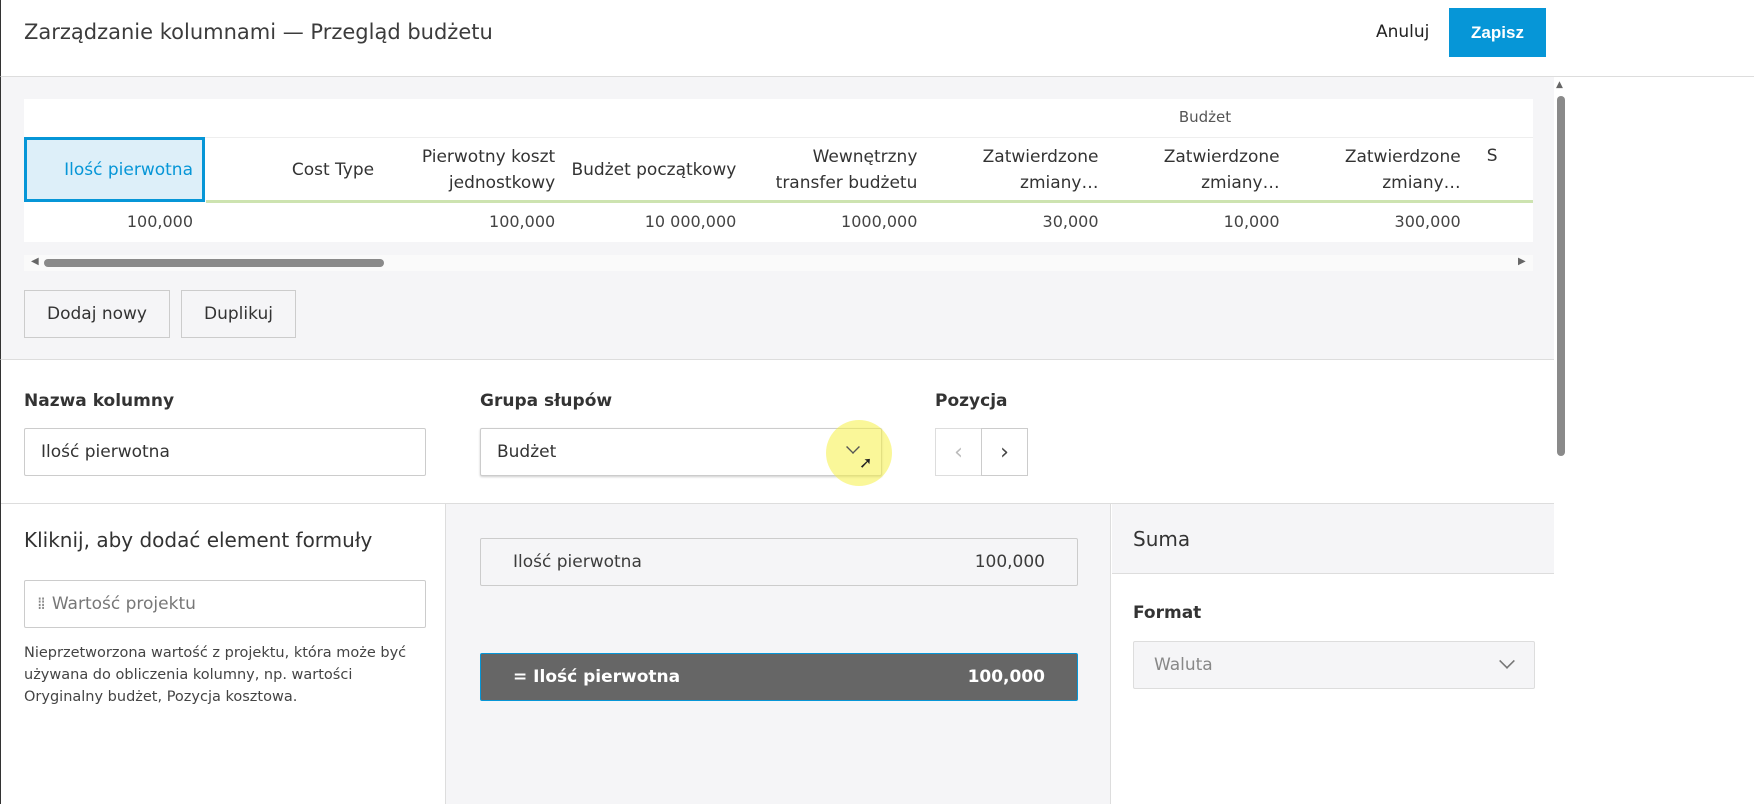 The width and height of the screenshot is (1754, 804). I want to click on group-underline, so click(869, 201).